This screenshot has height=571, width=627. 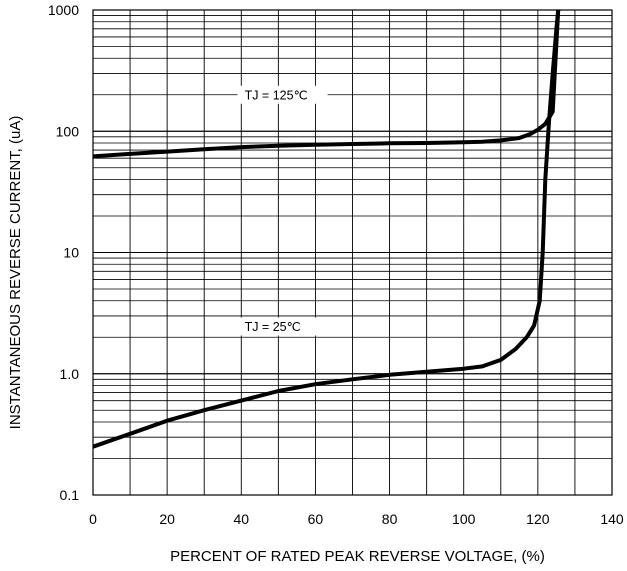 What do you see at coordinates (63, 10) in the screenshot?
I see `y-tick-label: 1000` at bounding box center [63, 10].